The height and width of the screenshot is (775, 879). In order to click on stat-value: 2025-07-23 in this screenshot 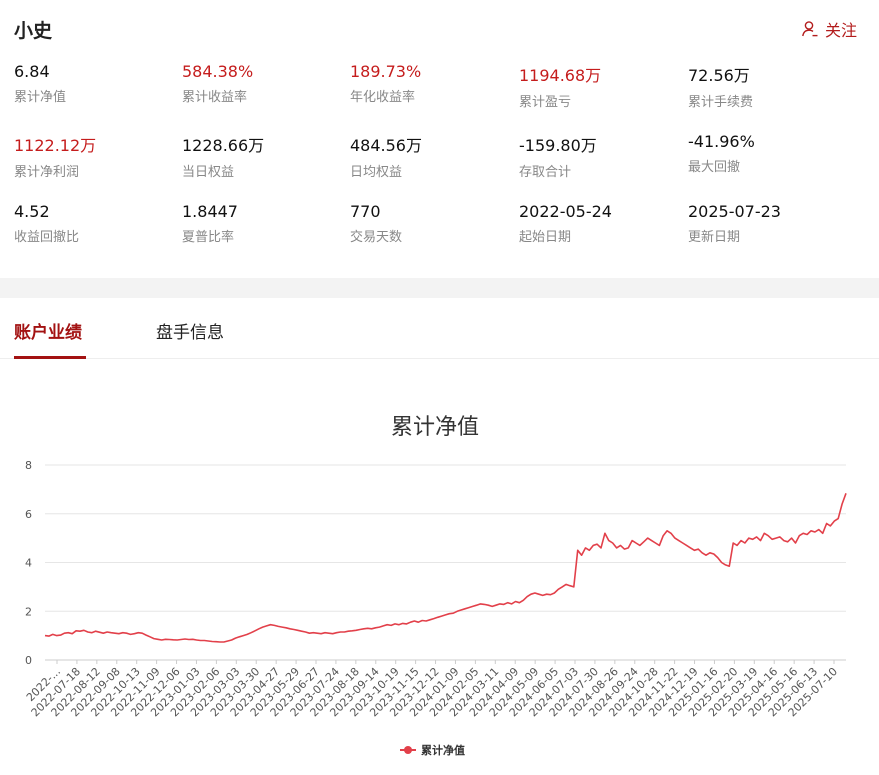, I will do `click(734, 211)`.